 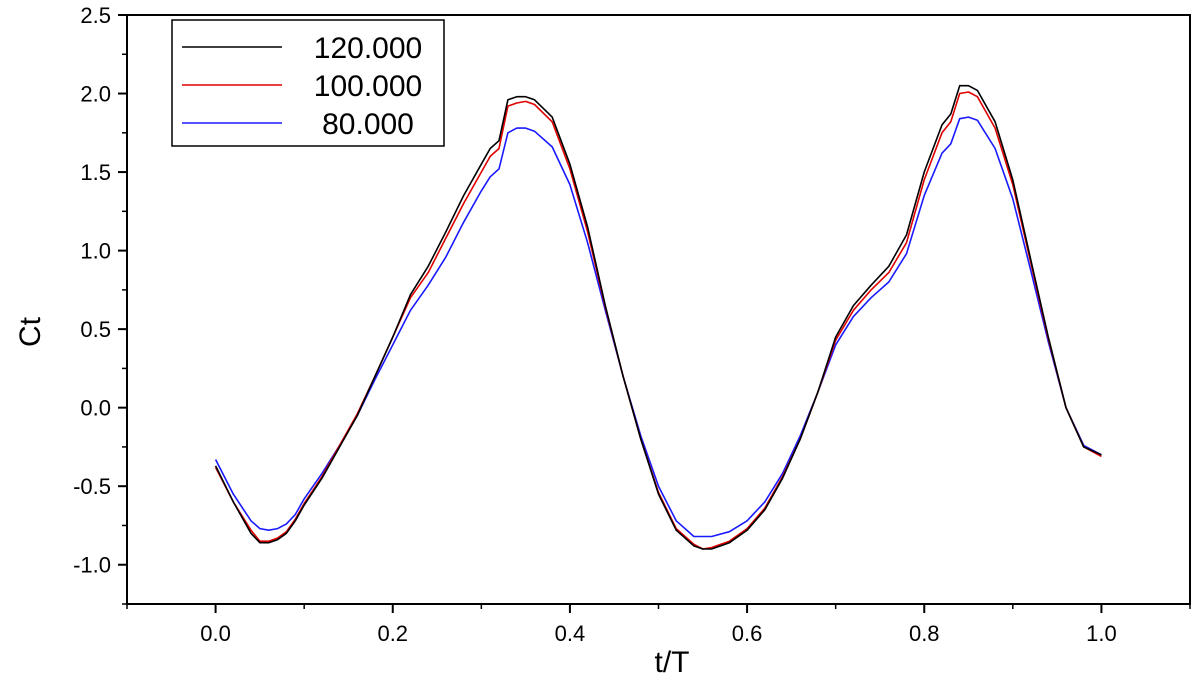 I want to click on legend: 120.000 100.000 80.000, so click(x=308, y=83).